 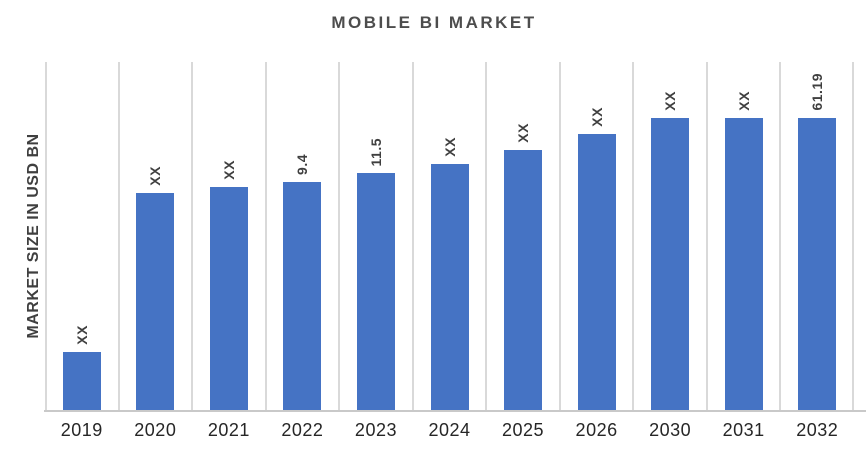 What do you see at coordinates (228, 430) in the screenshot?
I see `x-tick-2021: 2021` at bounding box center [228, 430].